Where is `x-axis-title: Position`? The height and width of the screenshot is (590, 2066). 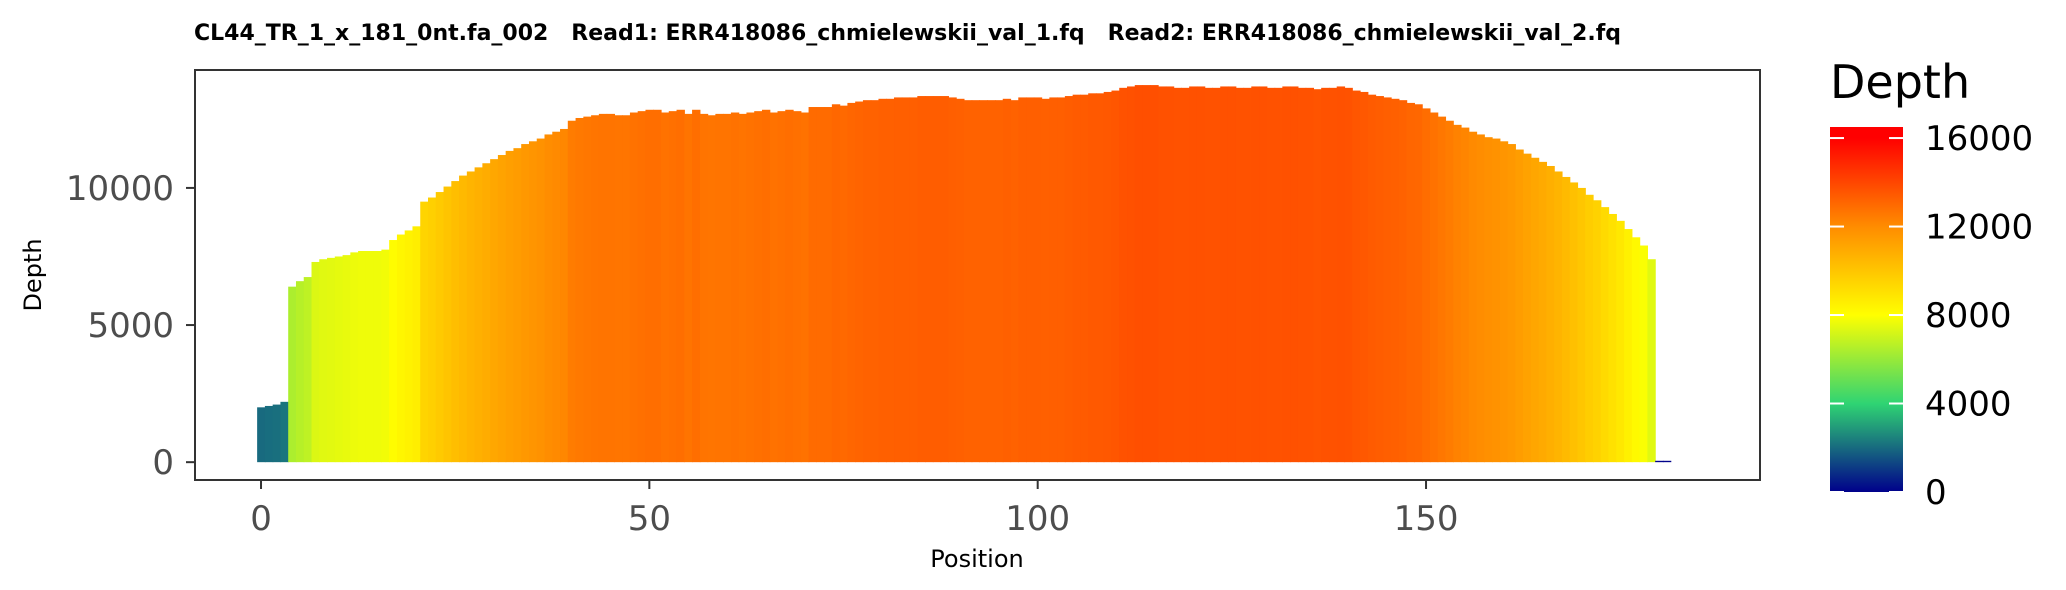
x-axis-title: Position is located at coordinates (976, 559).